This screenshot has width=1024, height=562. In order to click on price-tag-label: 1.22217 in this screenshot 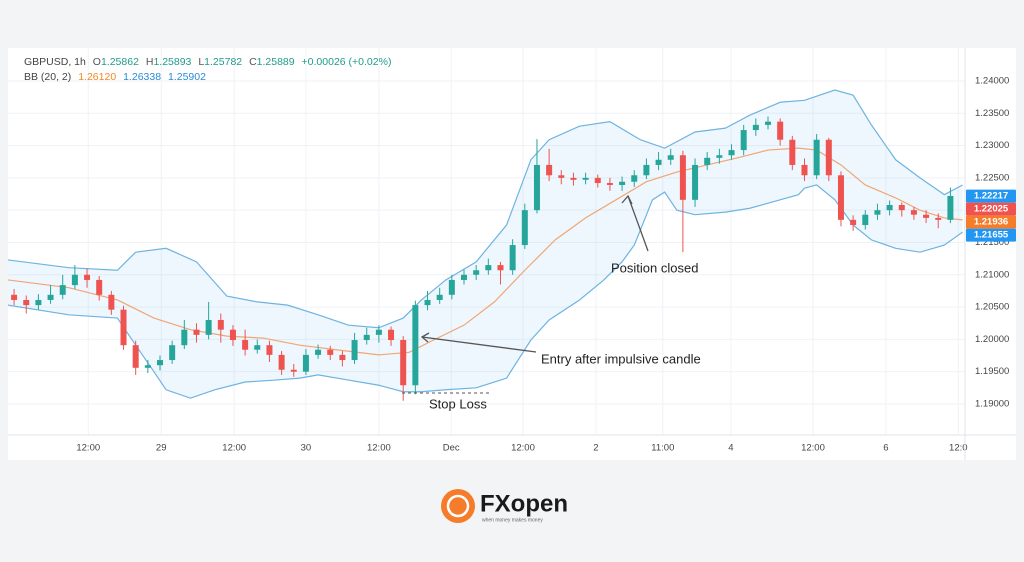, I will do `click(991, 196)`.